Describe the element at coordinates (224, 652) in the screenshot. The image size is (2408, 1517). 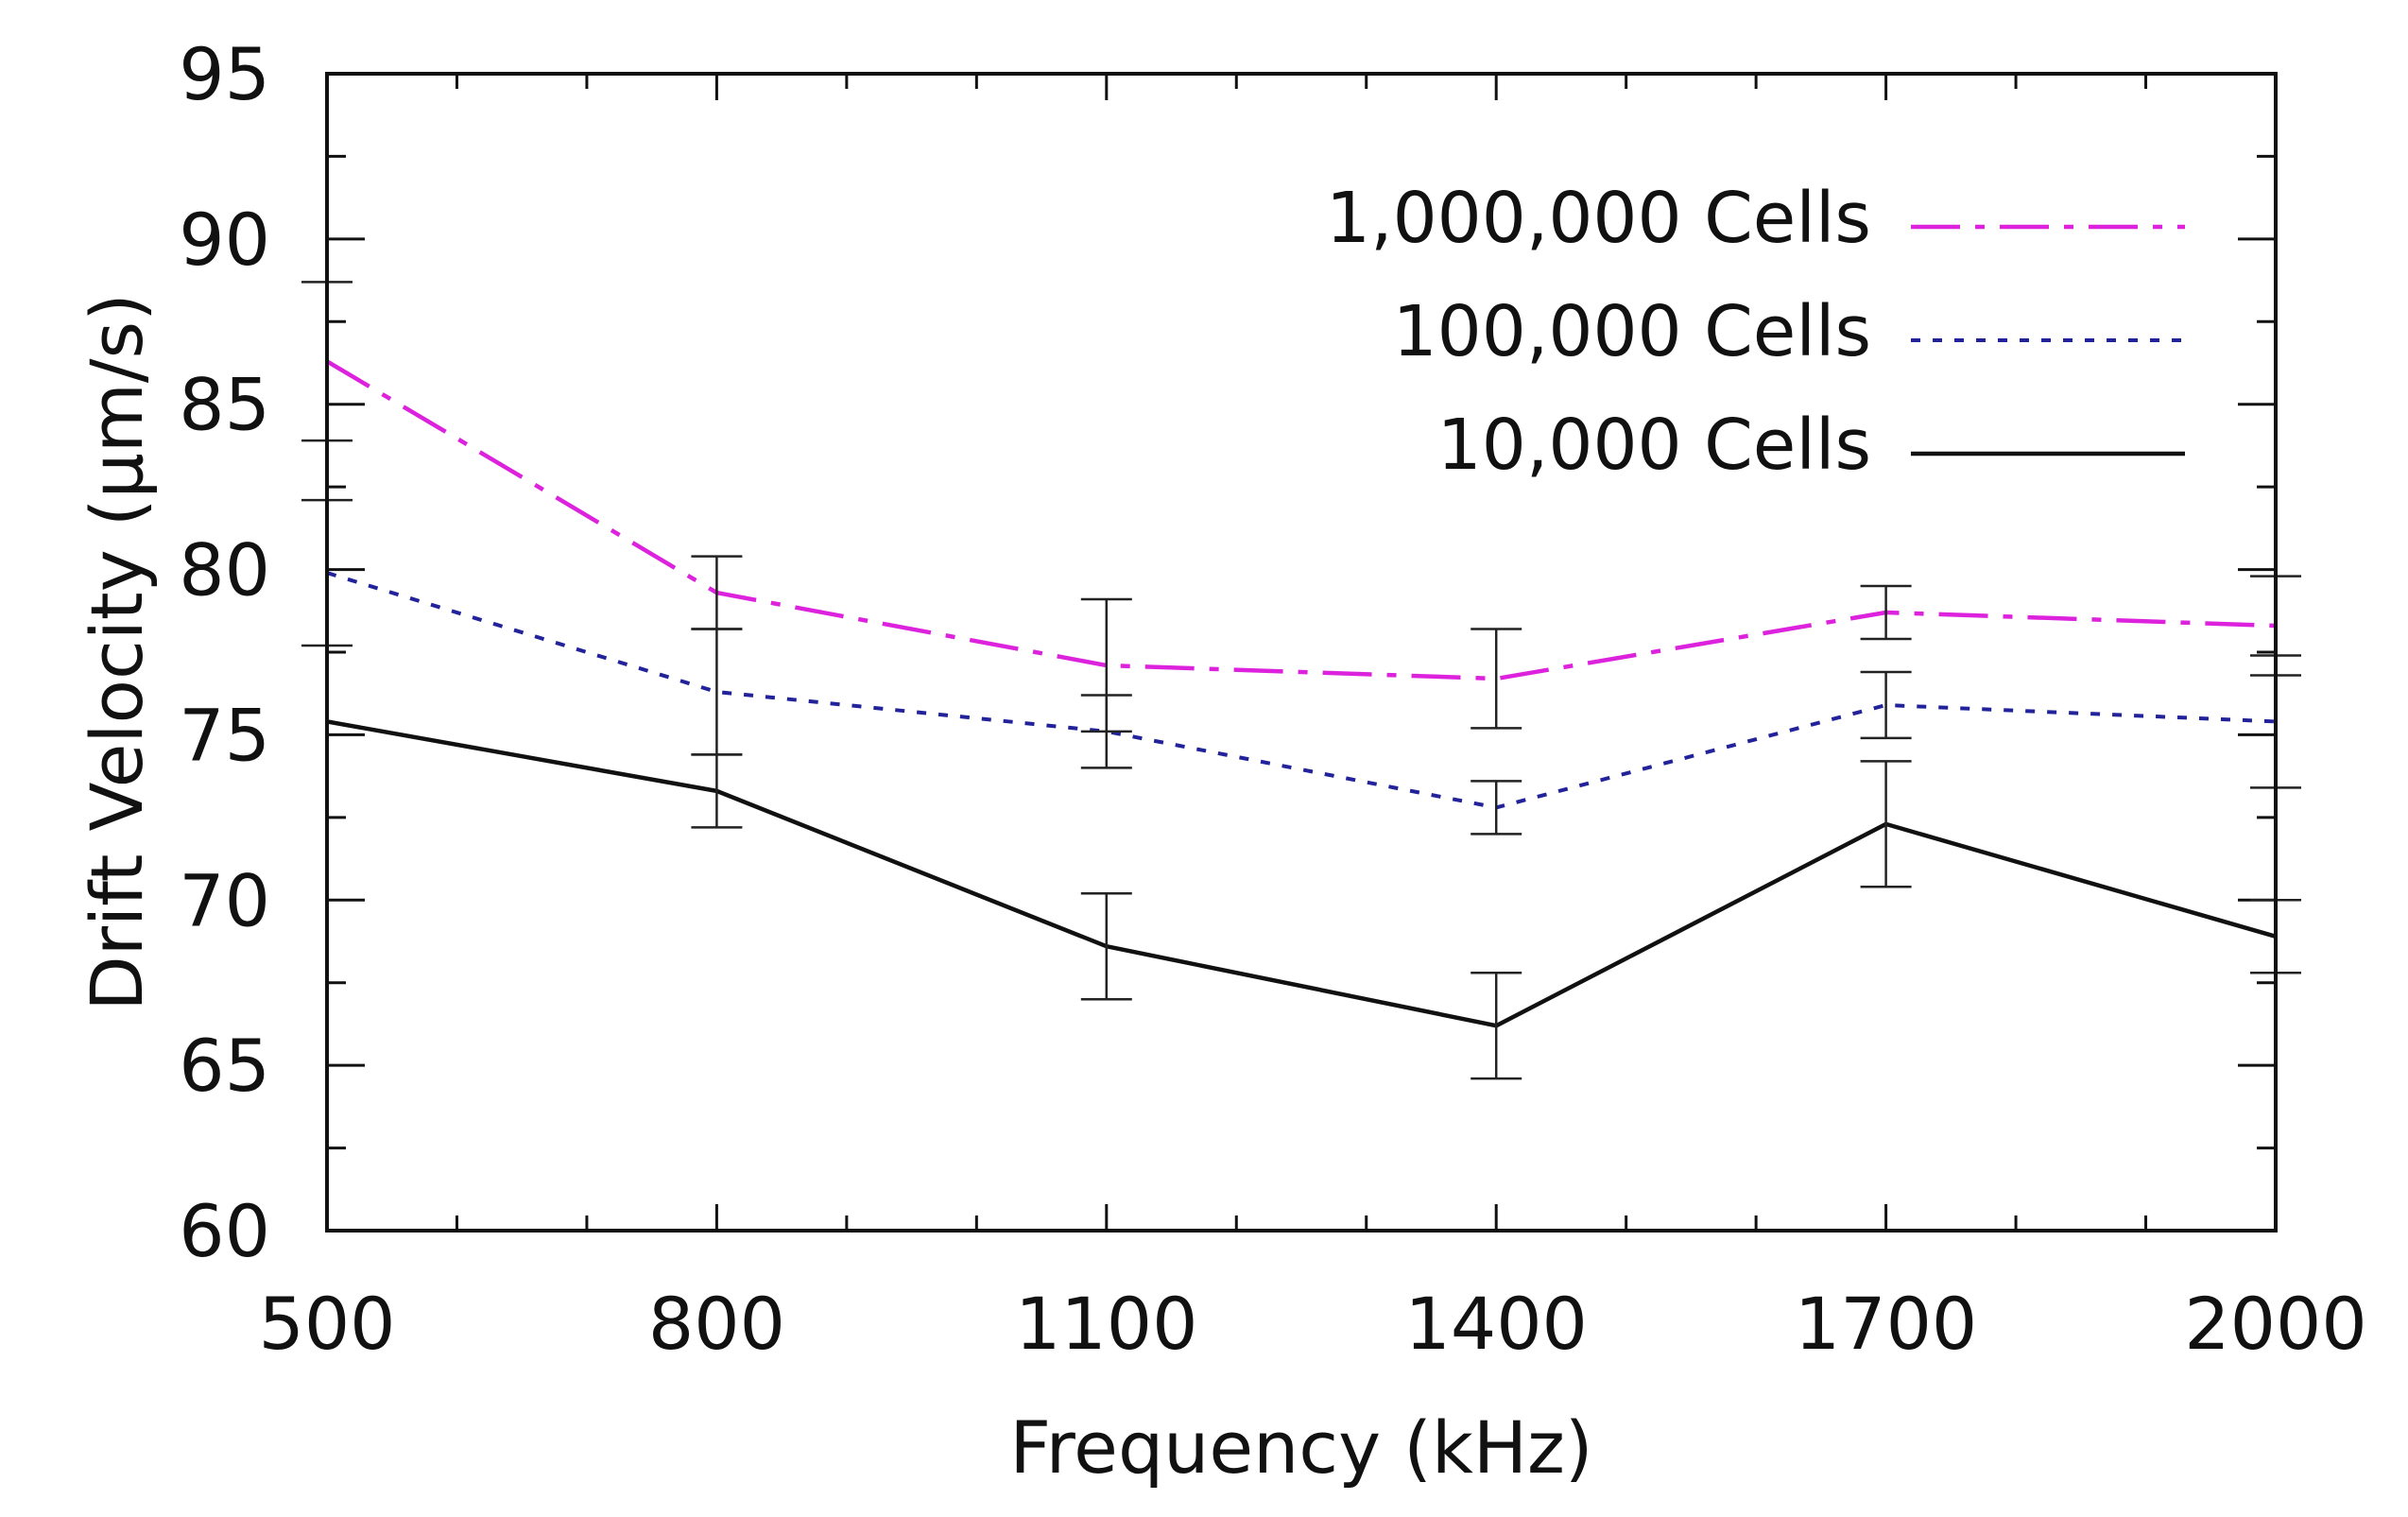
I see `y-tick-labels: 60 65 70 75 80 85 90 95` at that location.